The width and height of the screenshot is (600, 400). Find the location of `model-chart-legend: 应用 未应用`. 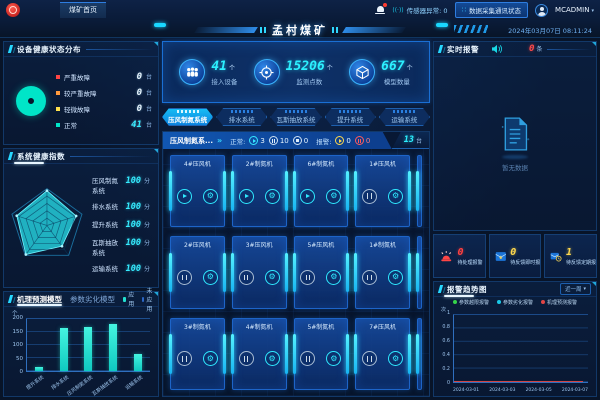

model-chart-legend: 应用 未应用 is located at coordinates (139, 299).